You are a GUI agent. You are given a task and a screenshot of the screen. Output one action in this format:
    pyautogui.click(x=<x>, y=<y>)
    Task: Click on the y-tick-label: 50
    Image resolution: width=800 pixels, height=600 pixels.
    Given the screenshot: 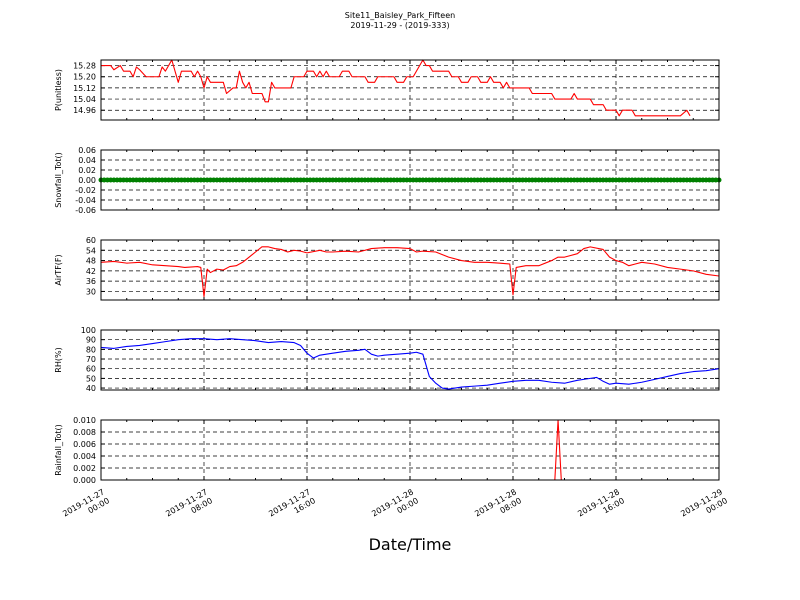 What is the action you would take?
    pyautogui.click(x=91, y=378)
    